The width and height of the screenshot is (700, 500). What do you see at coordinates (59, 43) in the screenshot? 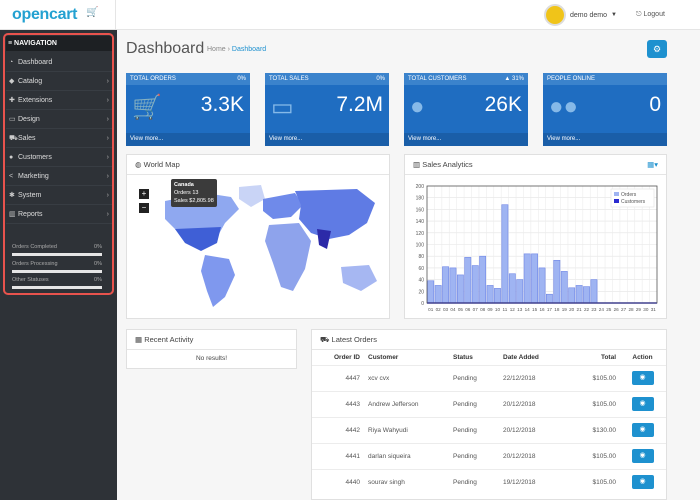
I see `navigation-header: ≡ NAVIGATION` at bounding box center [59, 43].